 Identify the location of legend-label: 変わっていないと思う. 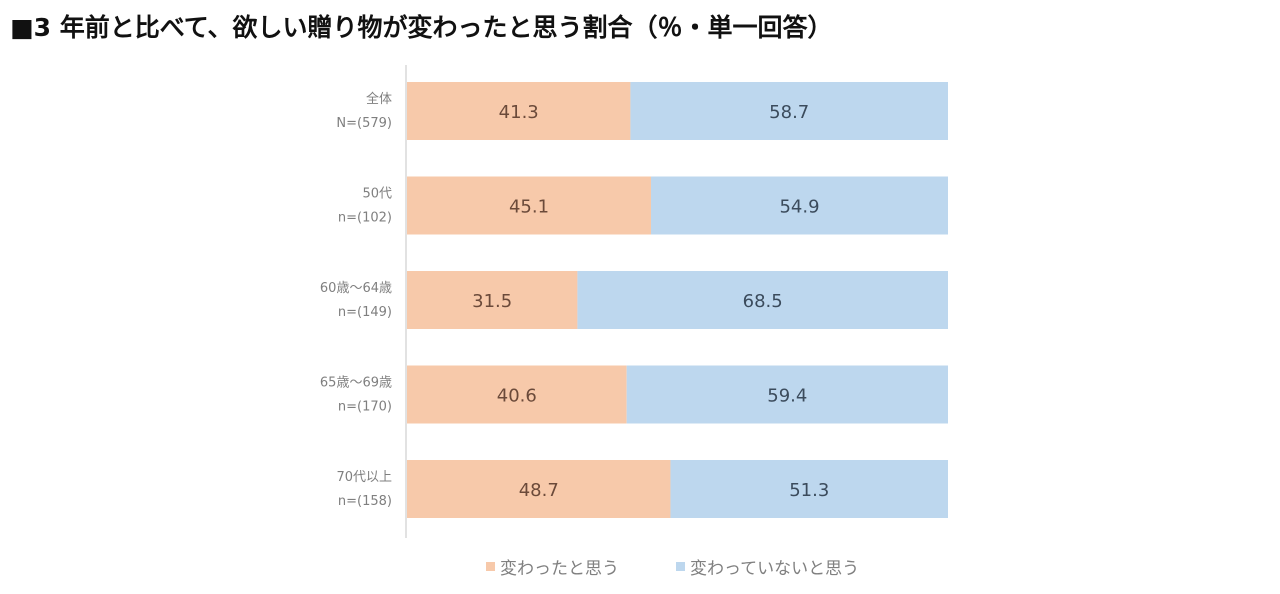
(774, 569).